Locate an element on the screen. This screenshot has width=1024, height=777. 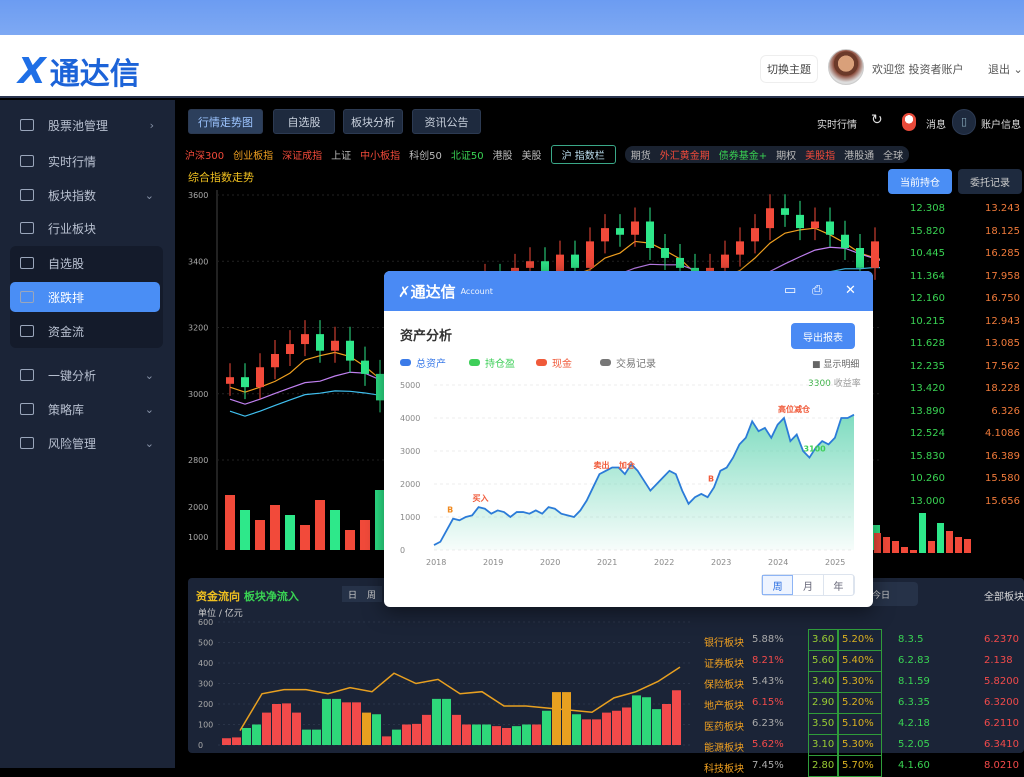
position-amount: 16.285 is located at coordinates (1002, 253).